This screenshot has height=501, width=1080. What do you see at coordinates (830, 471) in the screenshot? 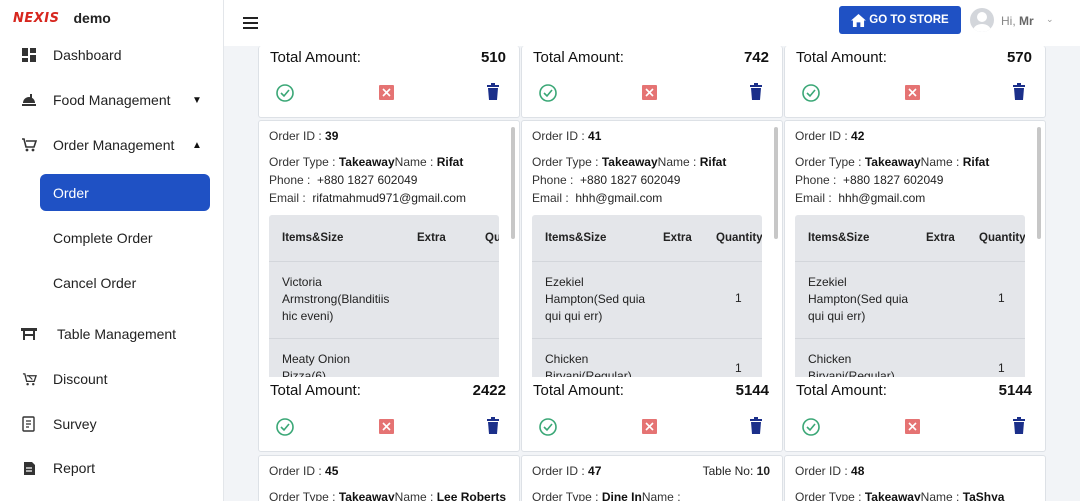
I see `order-id-line: Order ID : 48` at bounding box center [830, 471].